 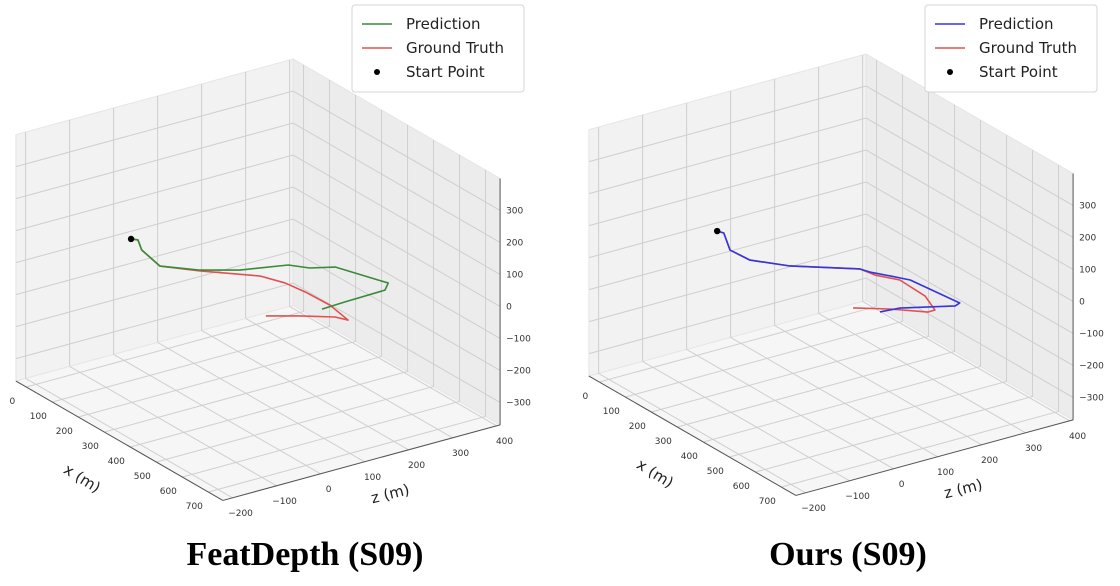 What do you see at coordinates (813, 509) in the screenshot?
I see `z-tick-label: −200` at bounding box center [813, 509].